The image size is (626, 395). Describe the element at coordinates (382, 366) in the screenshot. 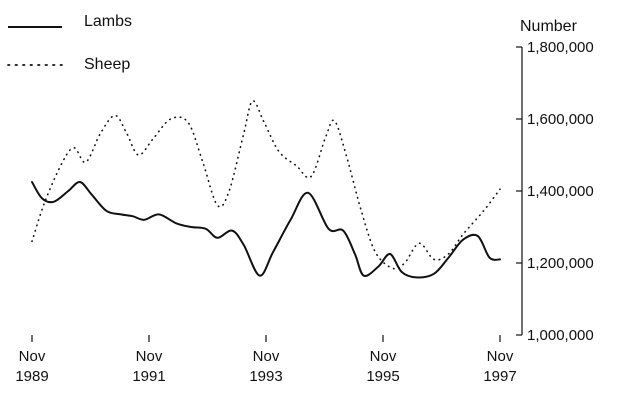

I see `x-tick-label: Nov 1995` at that location.